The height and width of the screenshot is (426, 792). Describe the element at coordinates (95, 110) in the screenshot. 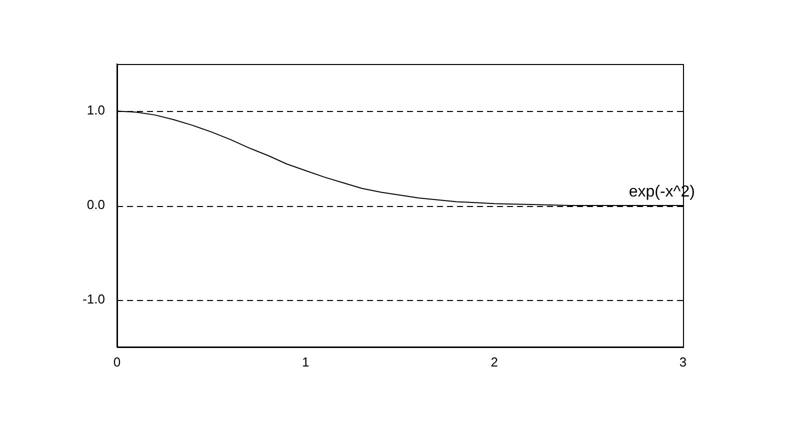

I see `y-tick-label: 1.0` at that location.